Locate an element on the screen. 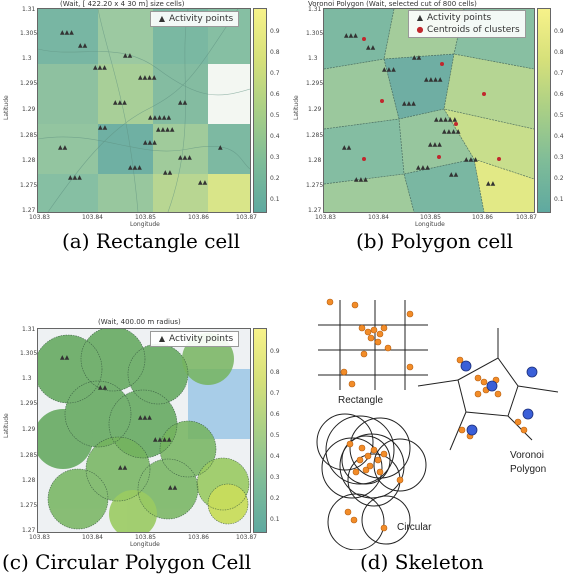 The height and width of the screenshot is (586, 573). panel-b-ylabel: Latitude is located at coordinates (296, 107).